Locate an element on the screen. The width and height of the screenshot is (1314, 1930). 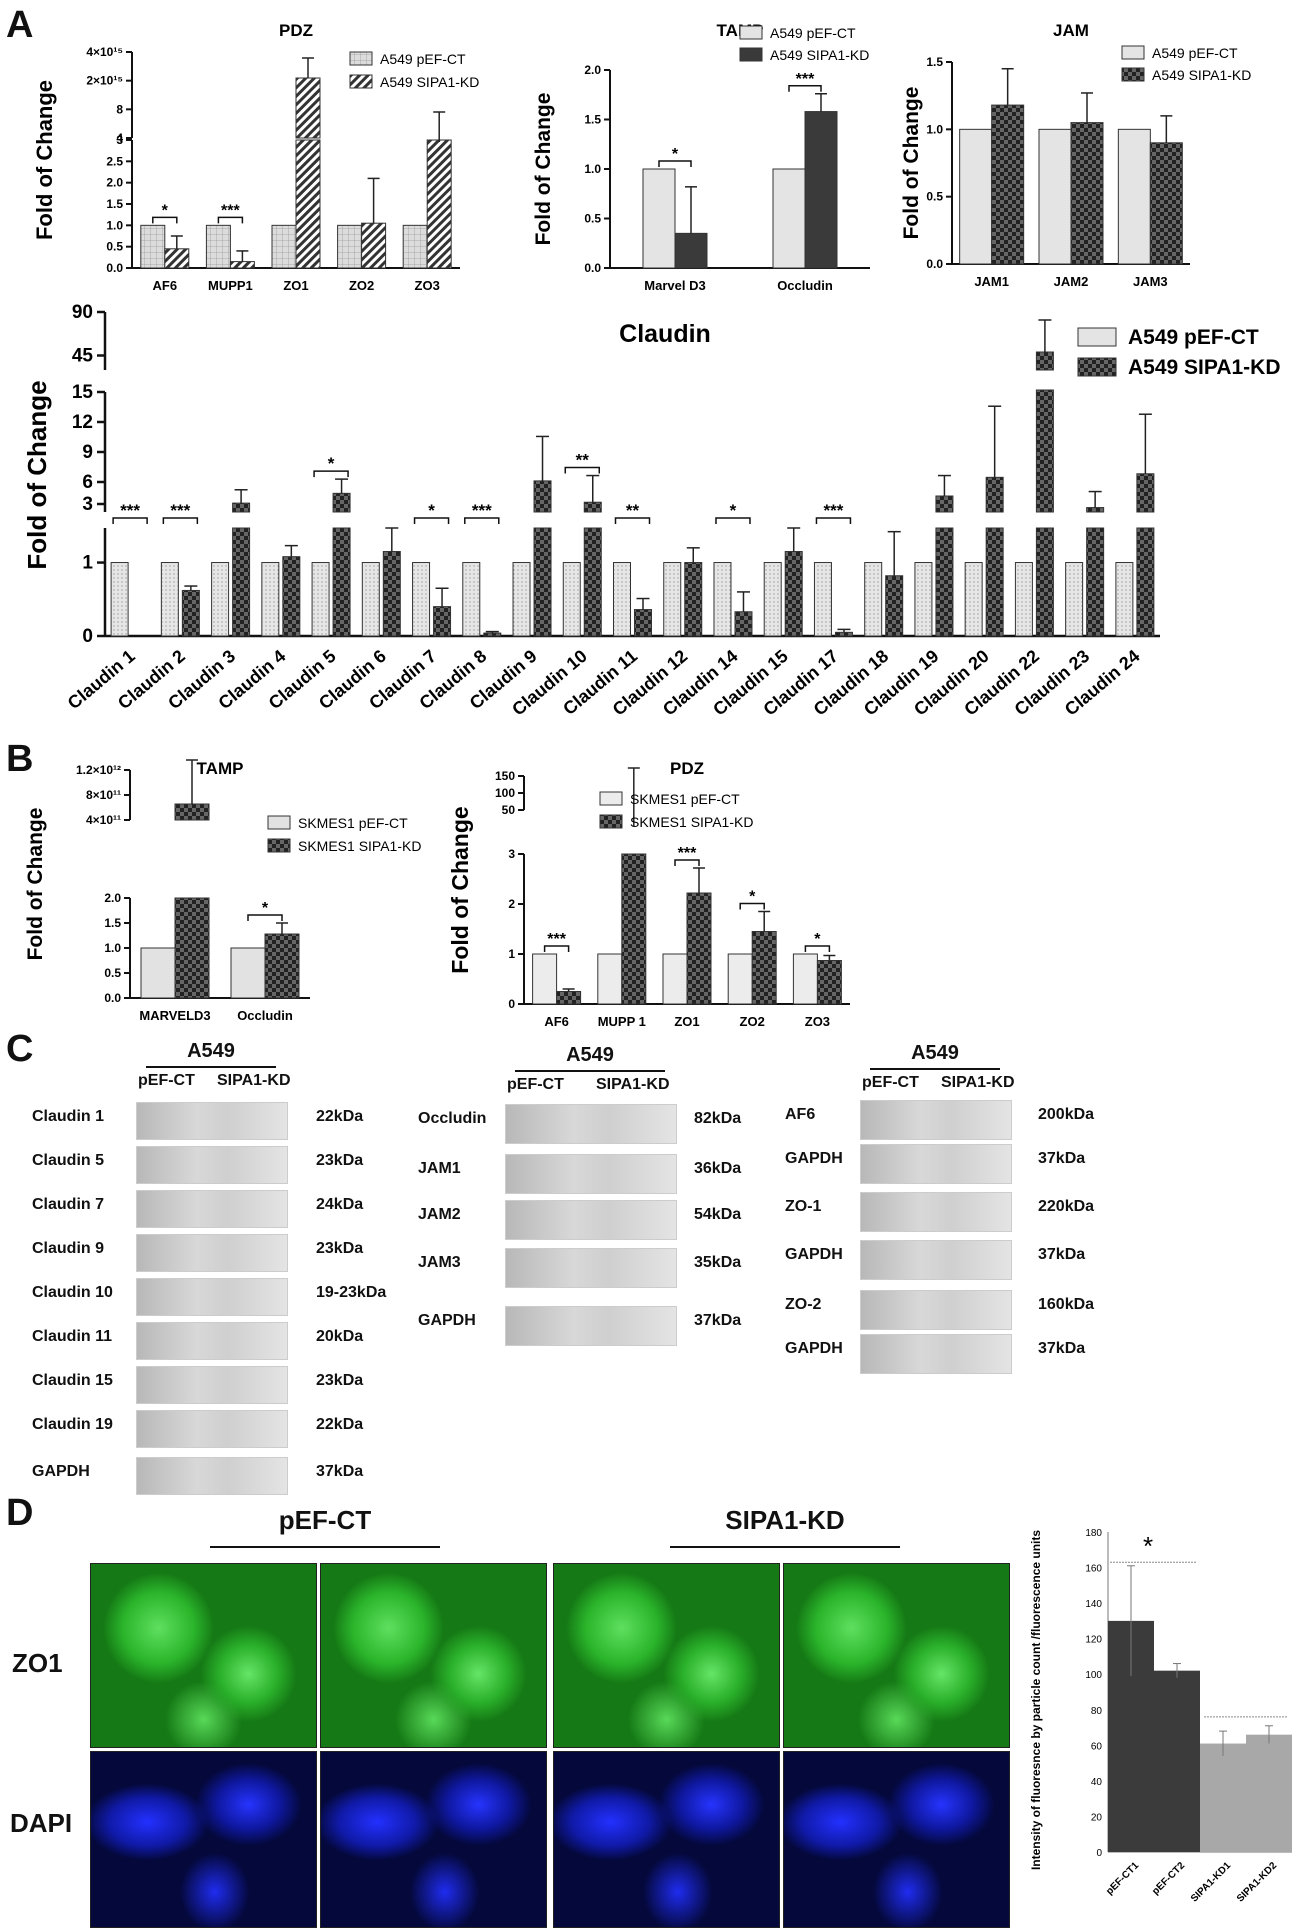
y-tick-label: 1.5 is located at coordinates (112, 923).